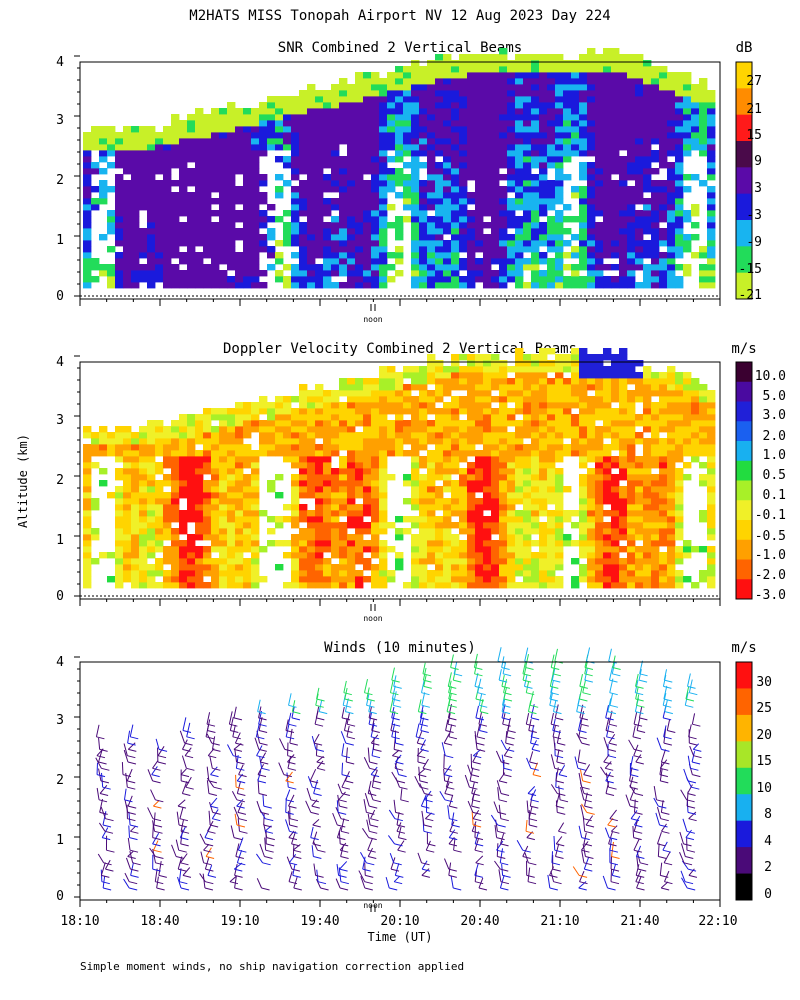 Image resolution: width=800 pixels, height=1000 pixels. What do you see at coordinates (60, 540) in the screenshot?
I see `velocity-y-tick-1: 1` at bounding box center [60, 540].